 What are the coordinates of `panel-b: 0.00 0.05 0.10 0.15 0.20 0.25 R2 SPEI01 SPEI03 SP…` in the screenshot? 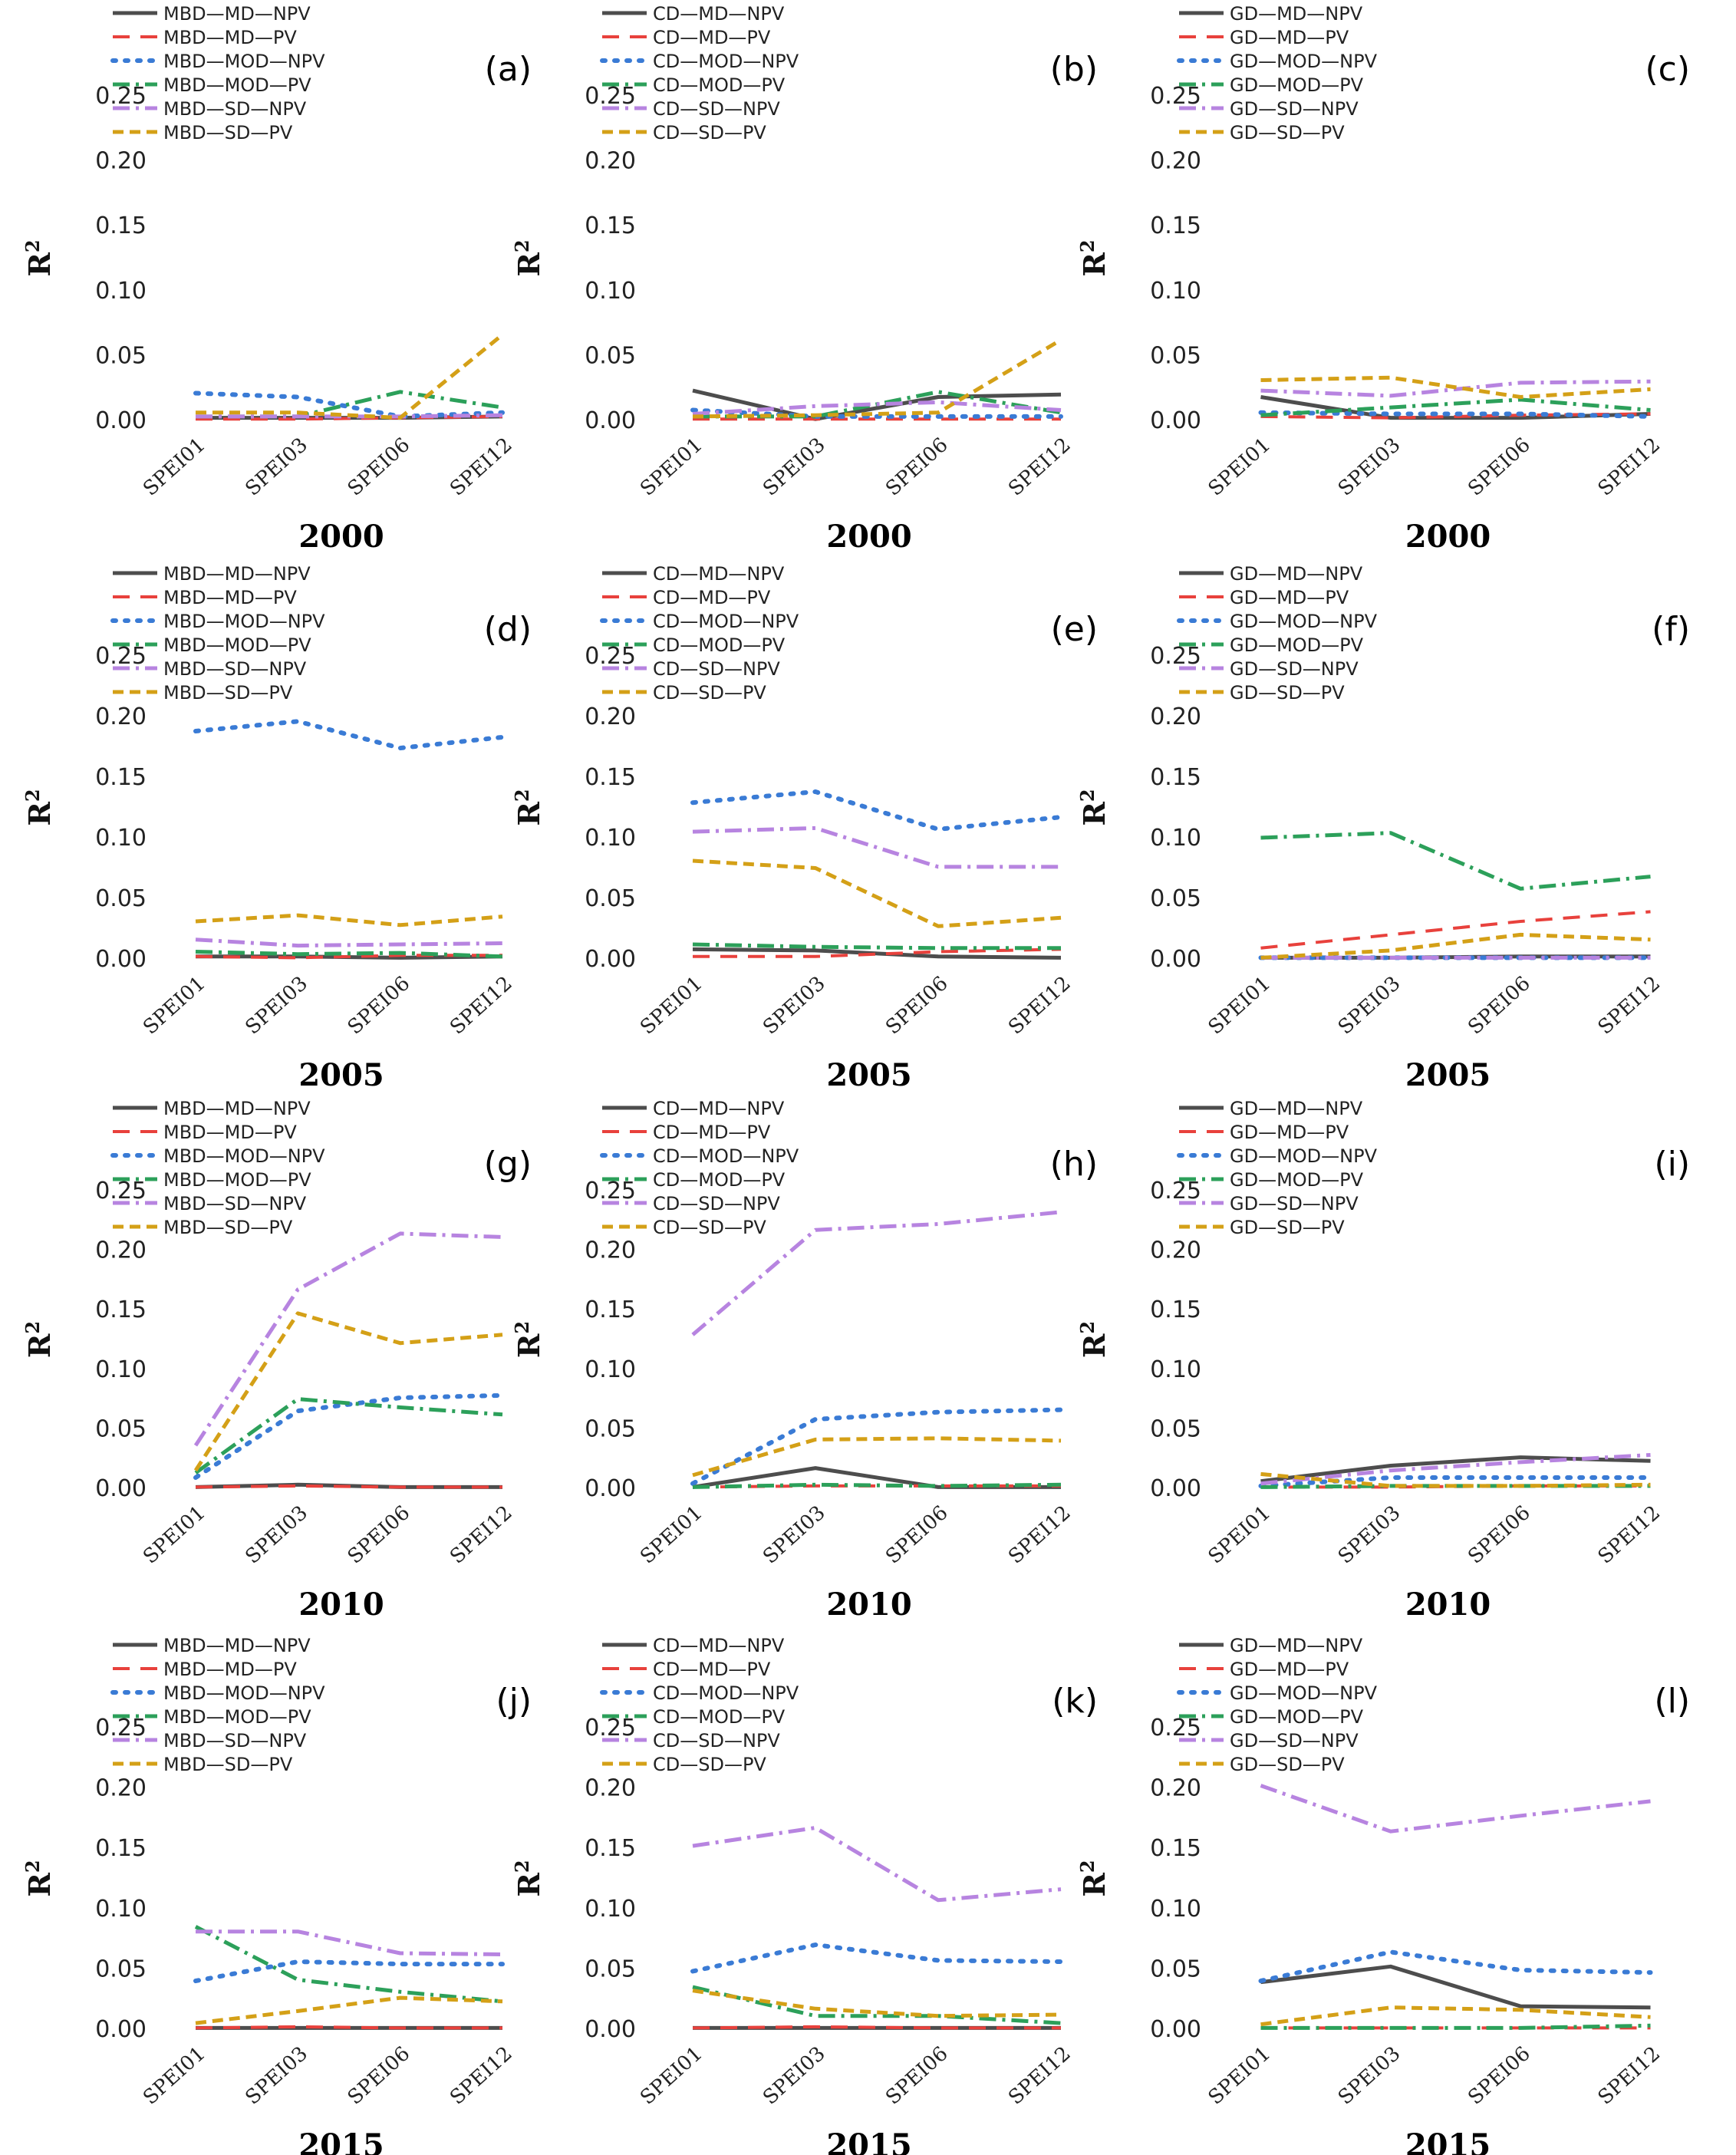 It's located at (804, 279).